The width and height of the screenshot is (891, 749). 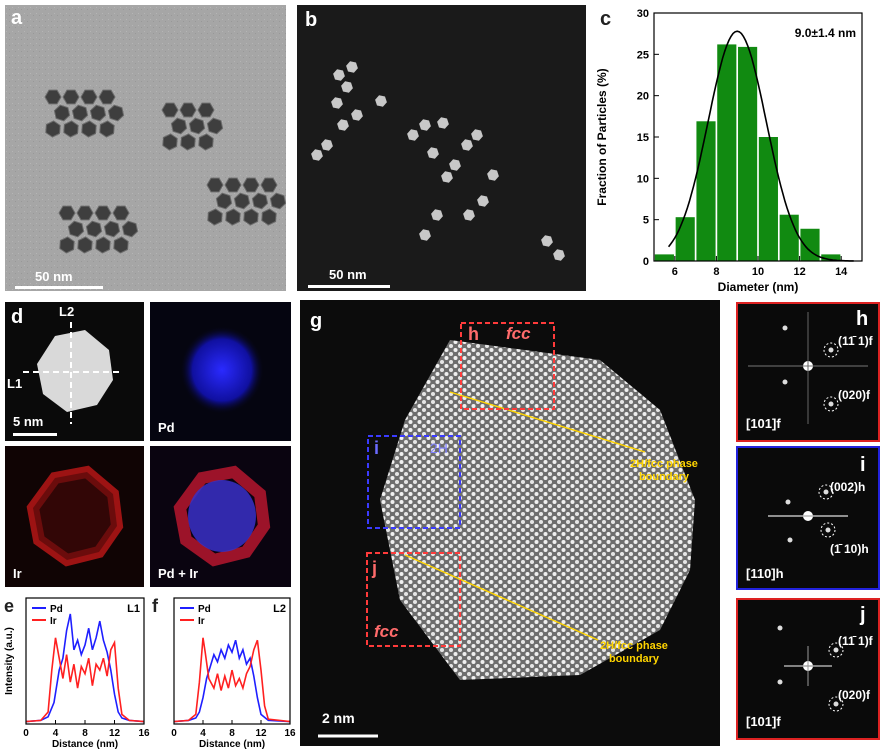 What do you see at coordinates (863, 615) in the screenshot?
I see `panel-j-label: j` at bounding box center [863, 615].